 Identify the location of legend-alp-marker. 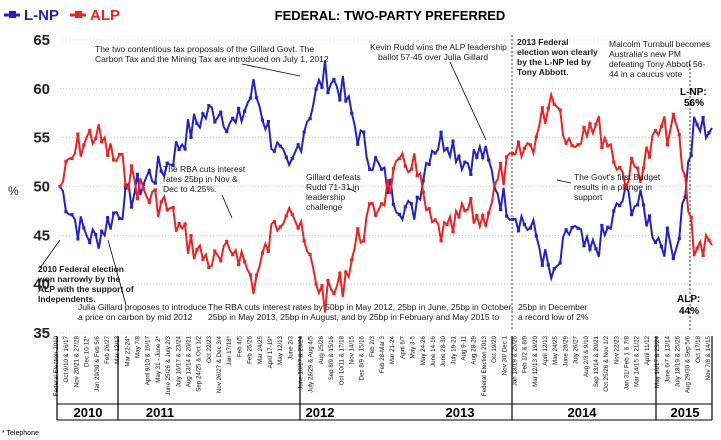
(78, 14).